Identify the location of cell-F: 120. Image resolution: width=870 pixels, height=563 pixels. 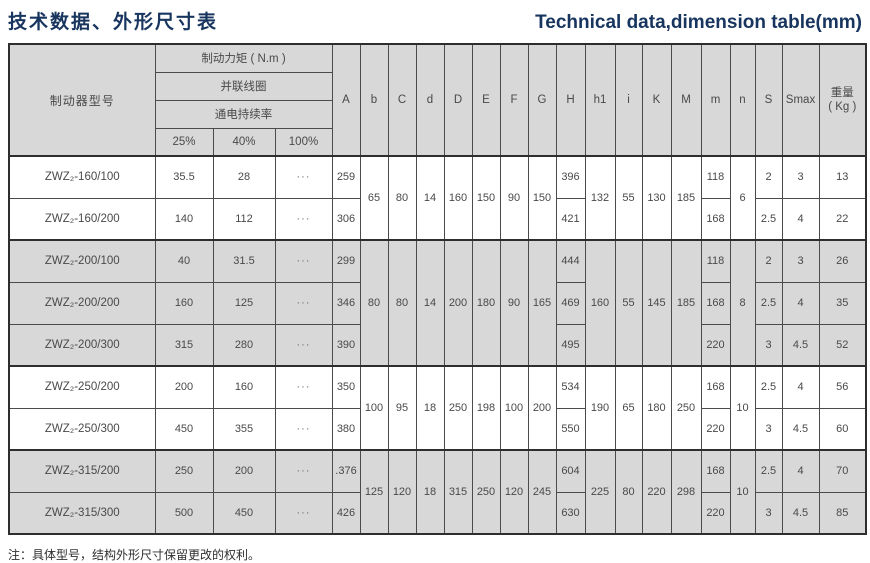
(514, 492).